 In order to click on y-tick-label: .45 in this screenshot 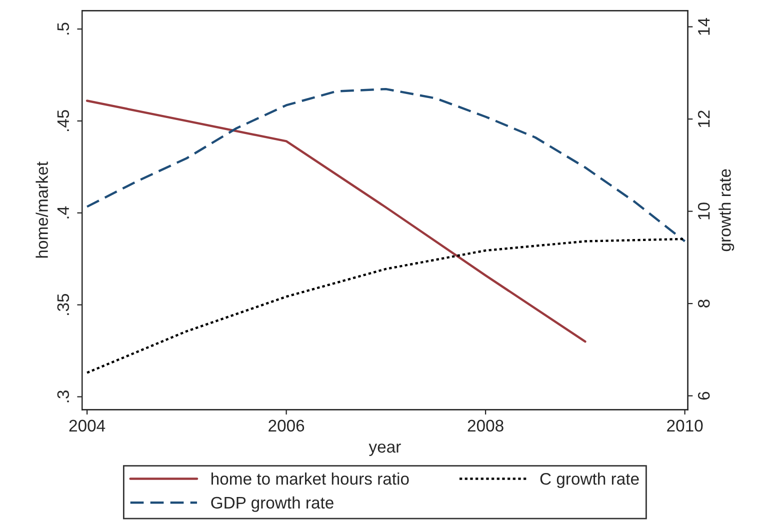, I will do `click(63, 121)`.